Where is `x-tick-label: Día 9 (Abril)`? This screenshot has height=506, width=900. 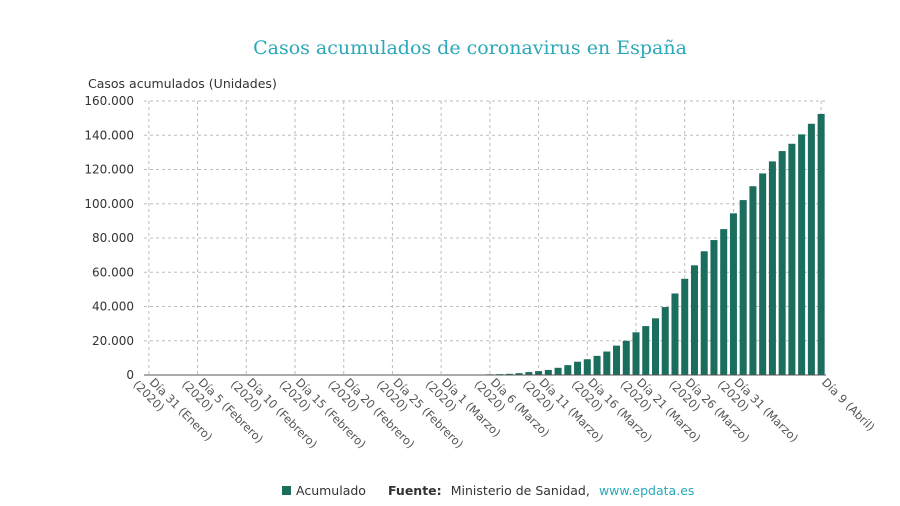 x-tick-label: Día 9 (Abril) is located at coordinates (848, 404).